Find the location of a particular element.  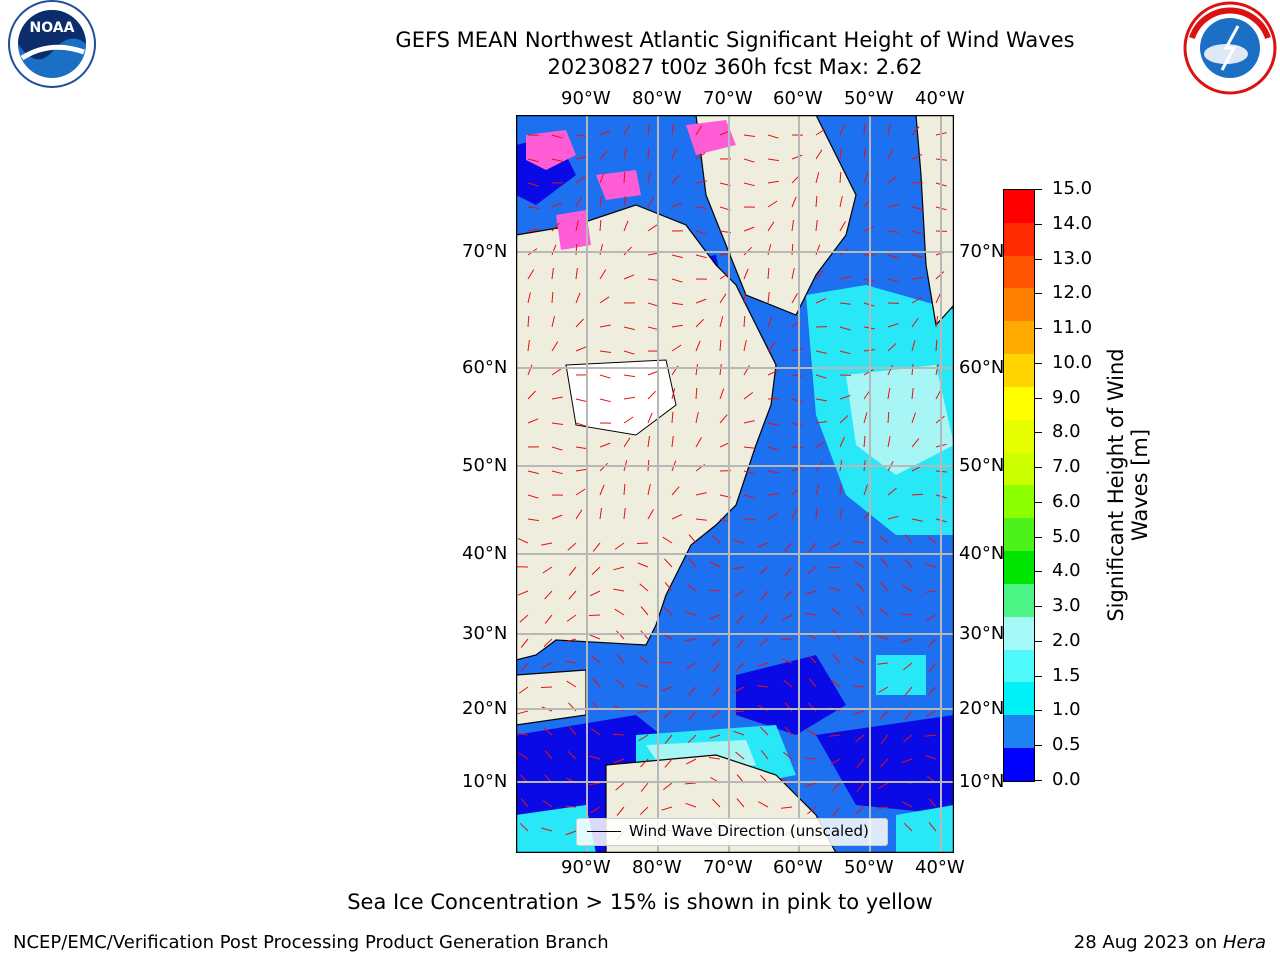

colorbar-tick-label: 4.0 is located at coordinates (1066, 571).